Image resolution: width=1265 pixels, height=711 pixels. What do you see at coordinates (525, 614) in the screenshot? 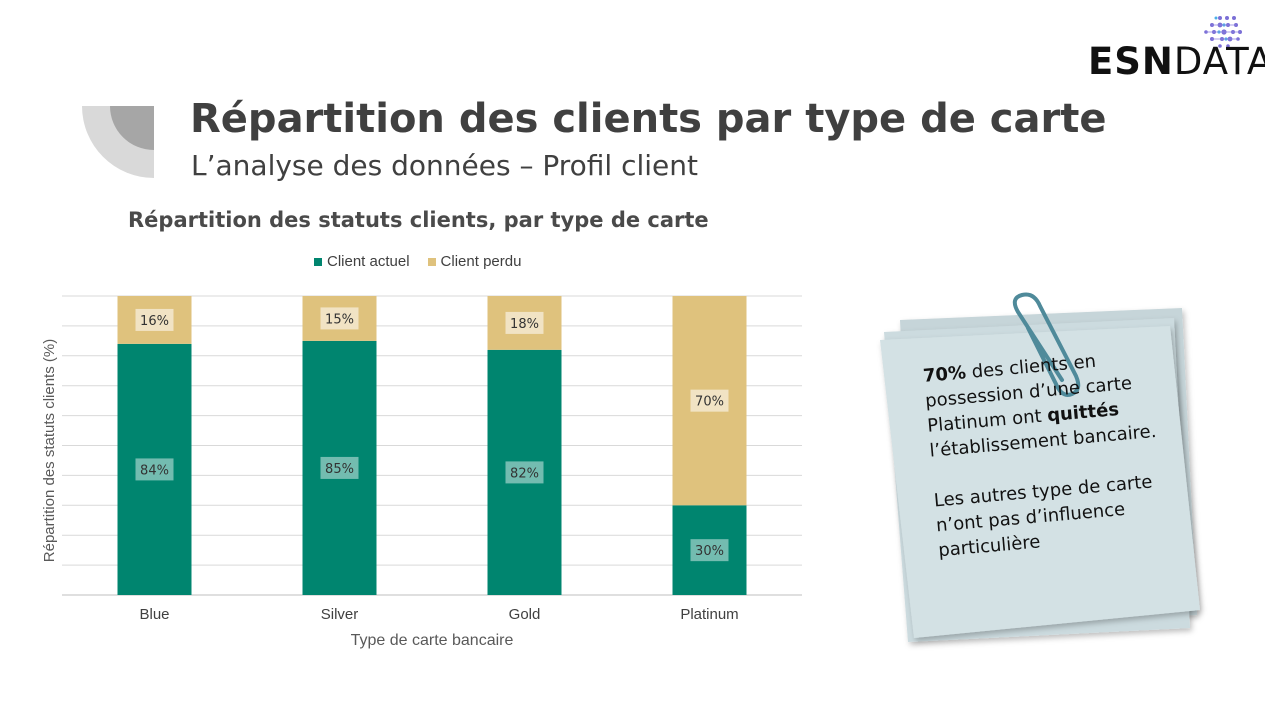
I see `x-tick-label: Gold` at bounding box center [525, 614].